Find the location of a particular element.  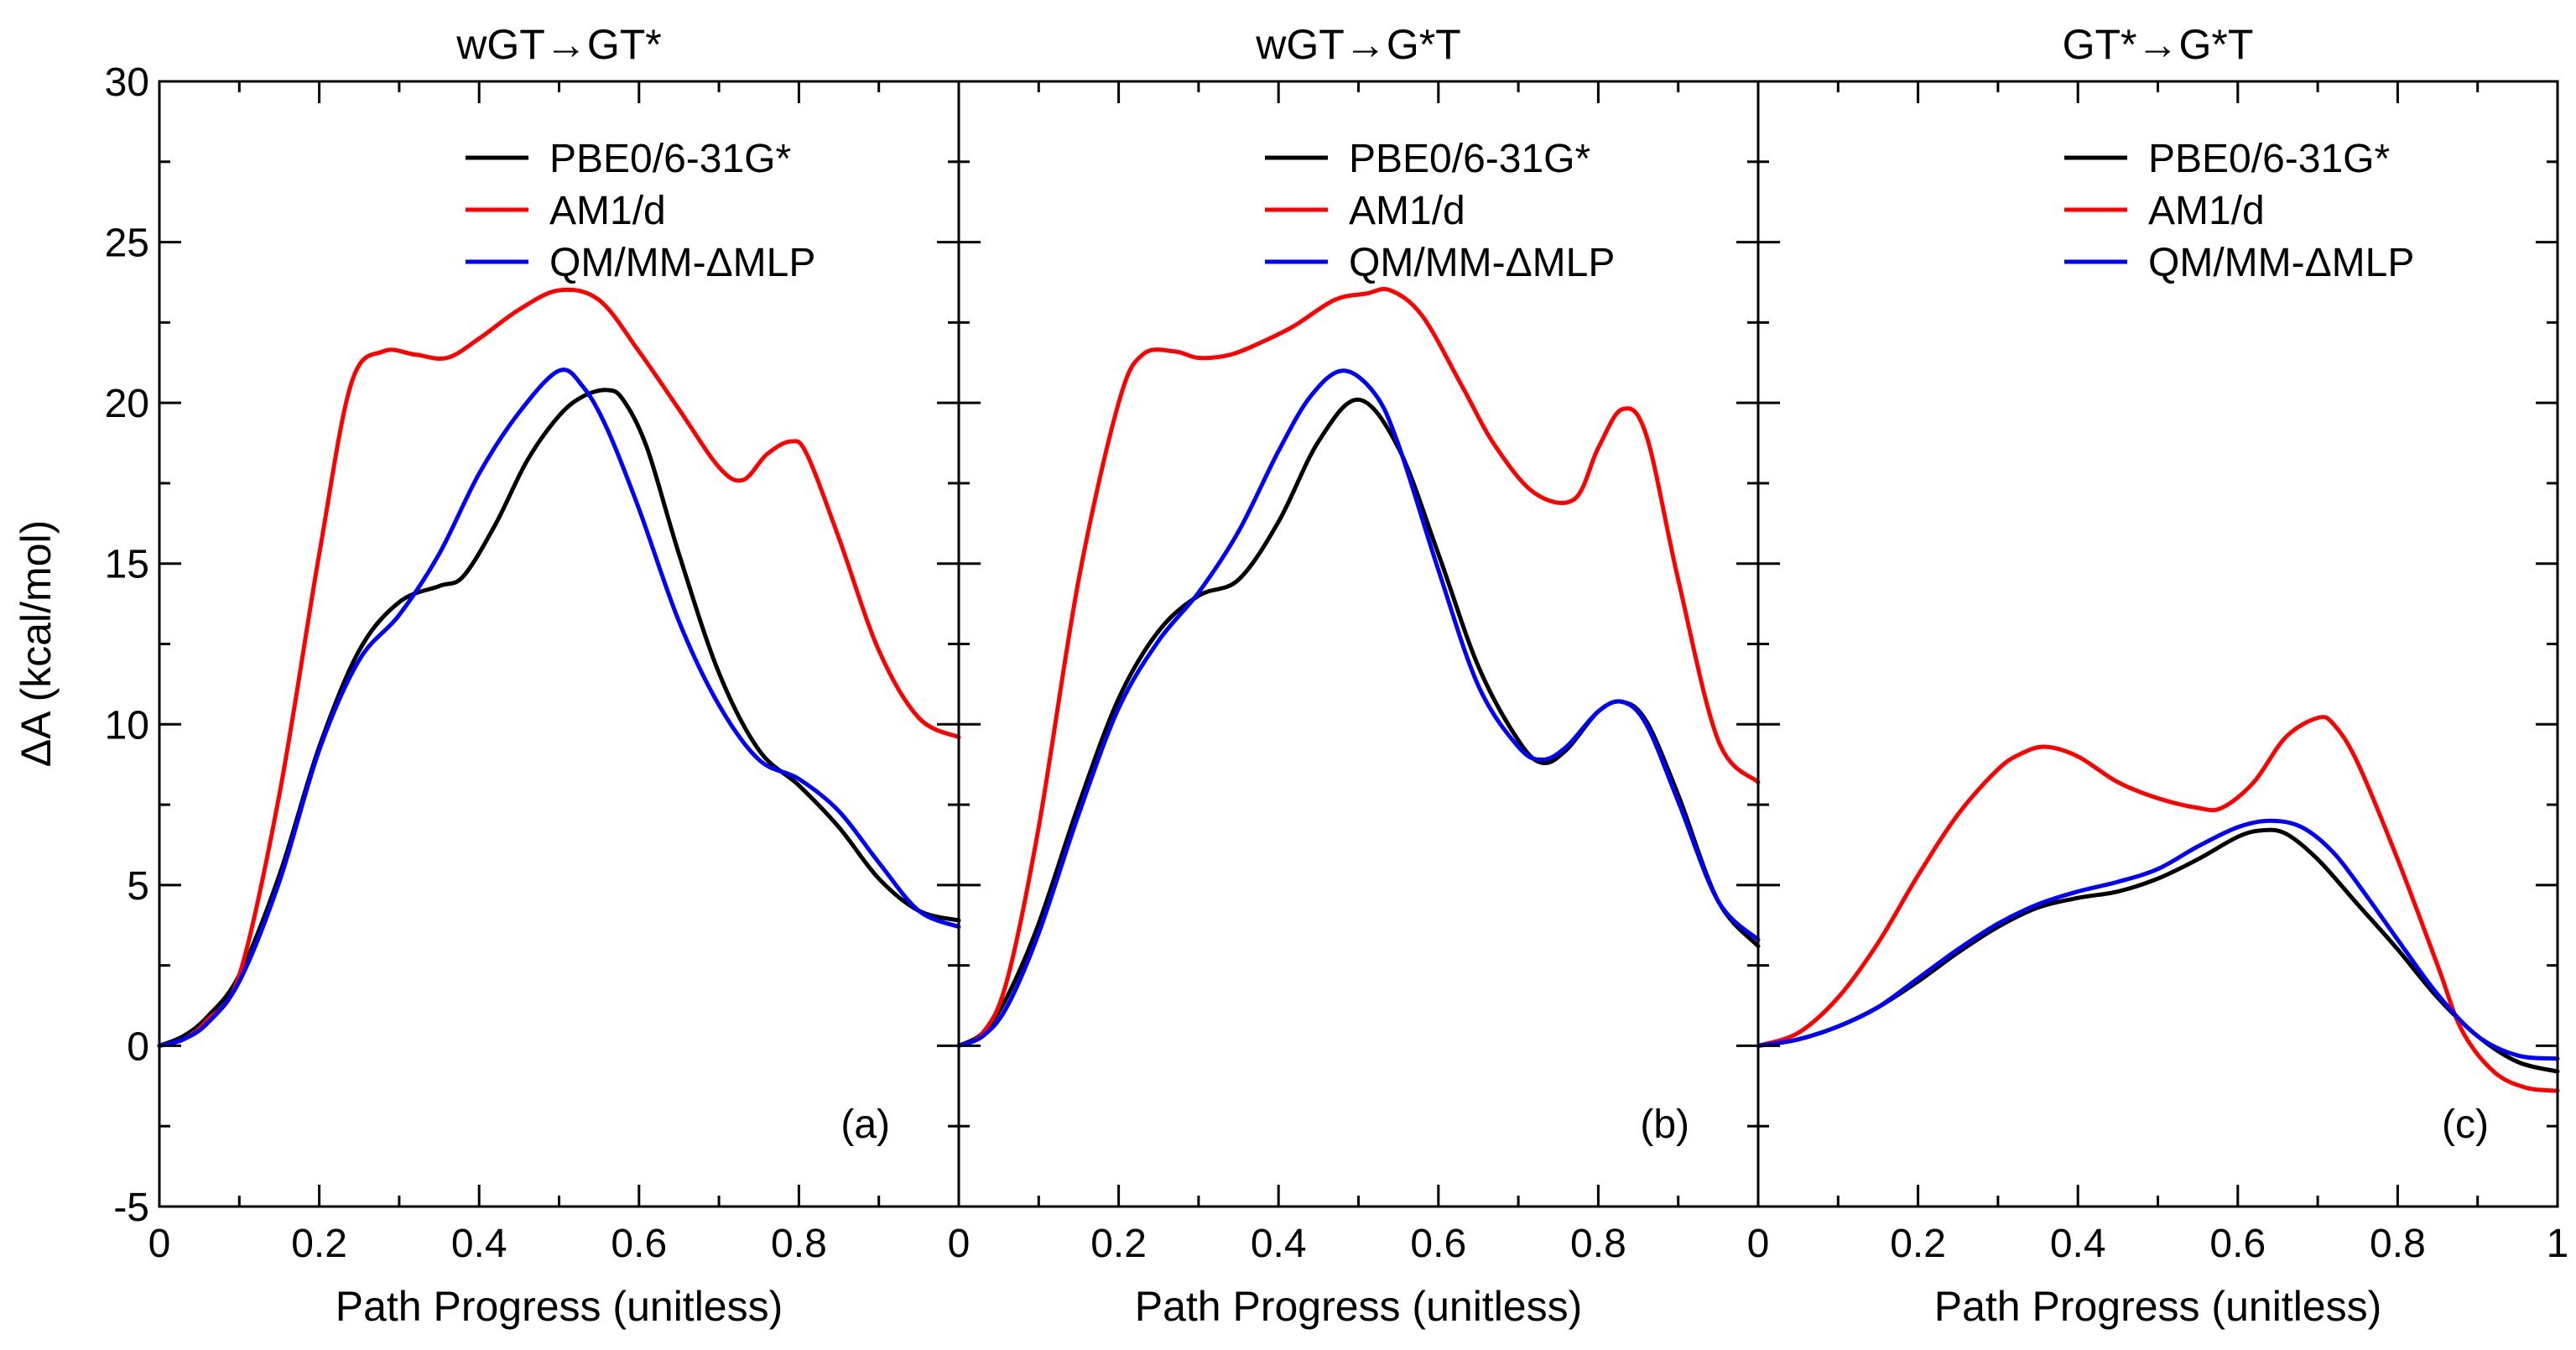

y-tick-label: 25 is located at coordinates (127, 244).